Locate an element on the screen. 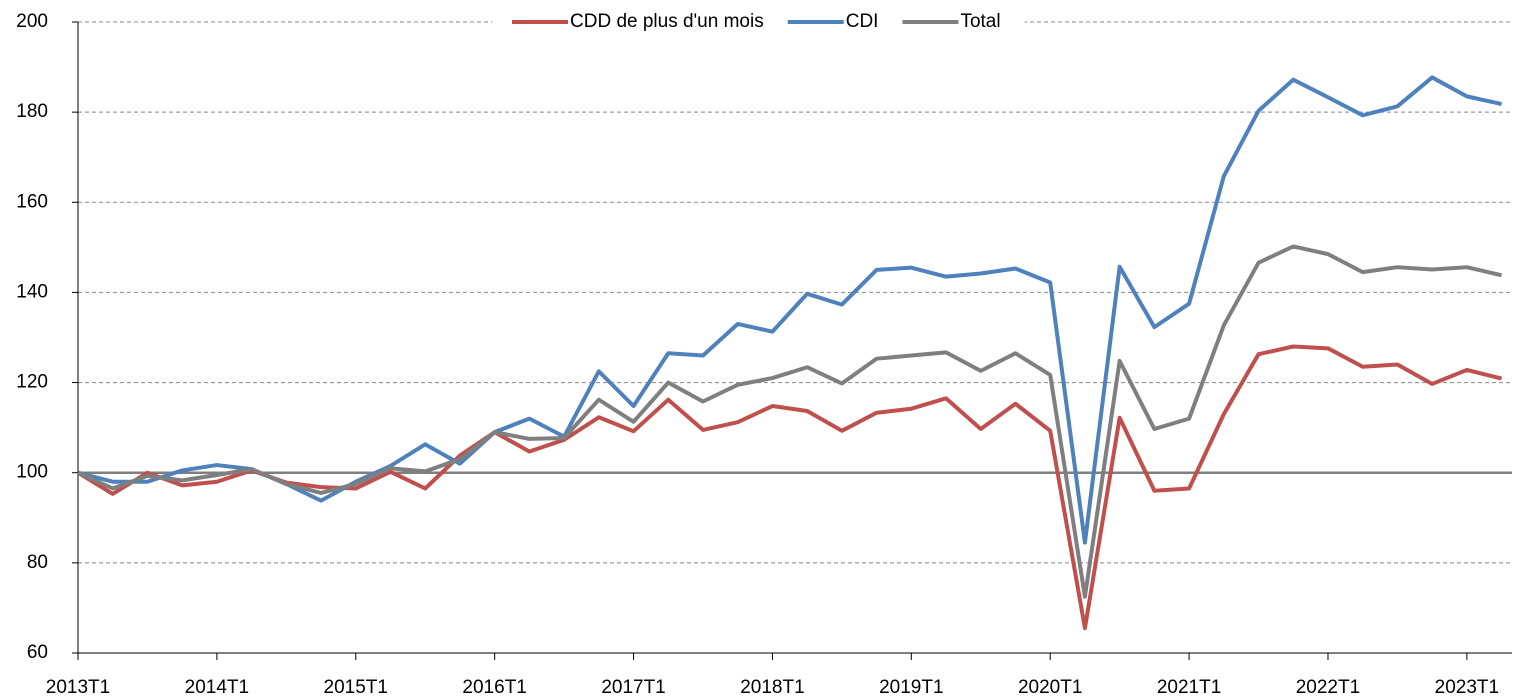 The width and height of the screenshot is (1528, 698). x-tick-label: 2023T1 is located at coordinates (1467, 687).